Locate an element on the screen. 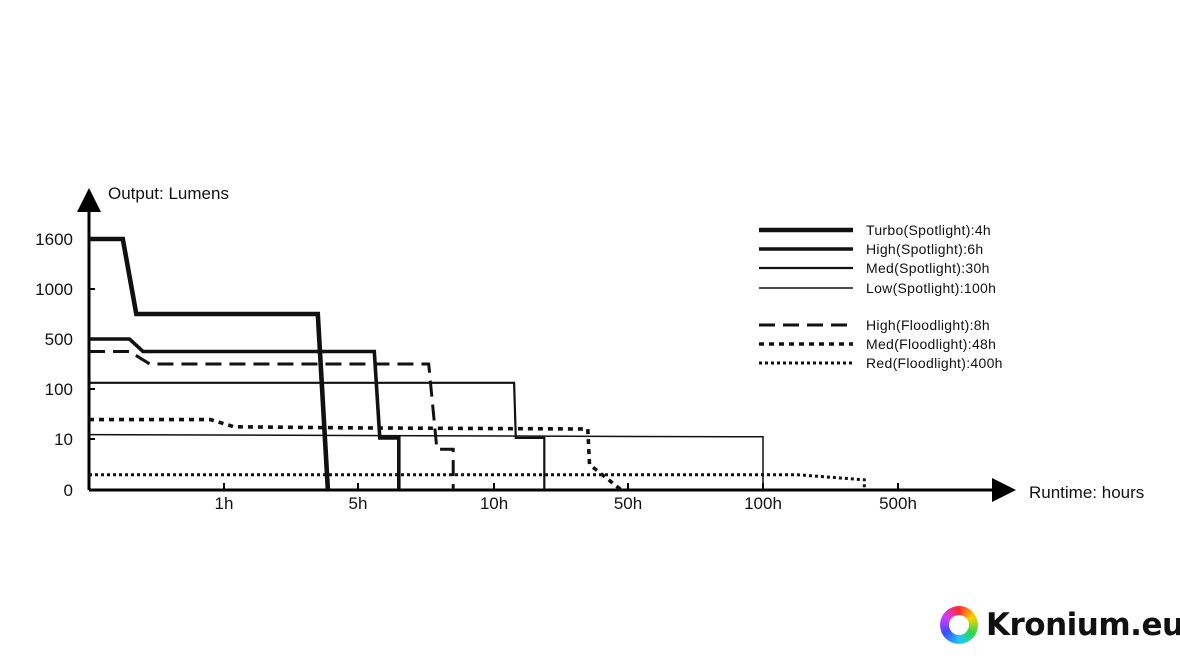 The image size is (1180, 660). x-tick-label: 50h is located at coordinates (628, 503).